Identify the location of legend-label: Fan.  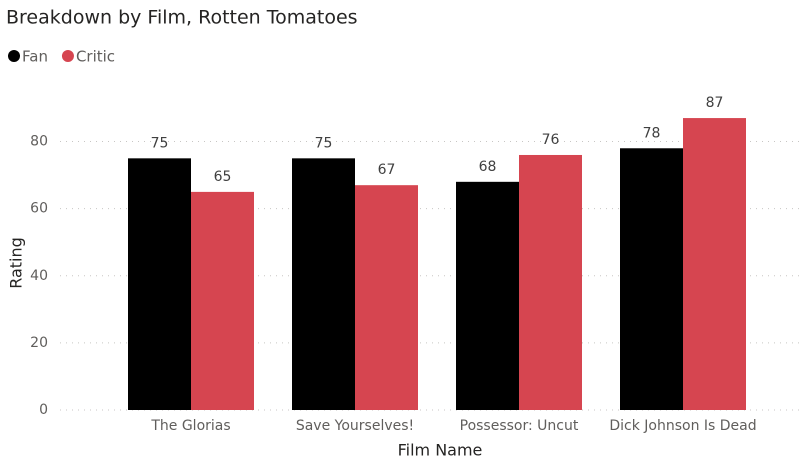
(35, 57).